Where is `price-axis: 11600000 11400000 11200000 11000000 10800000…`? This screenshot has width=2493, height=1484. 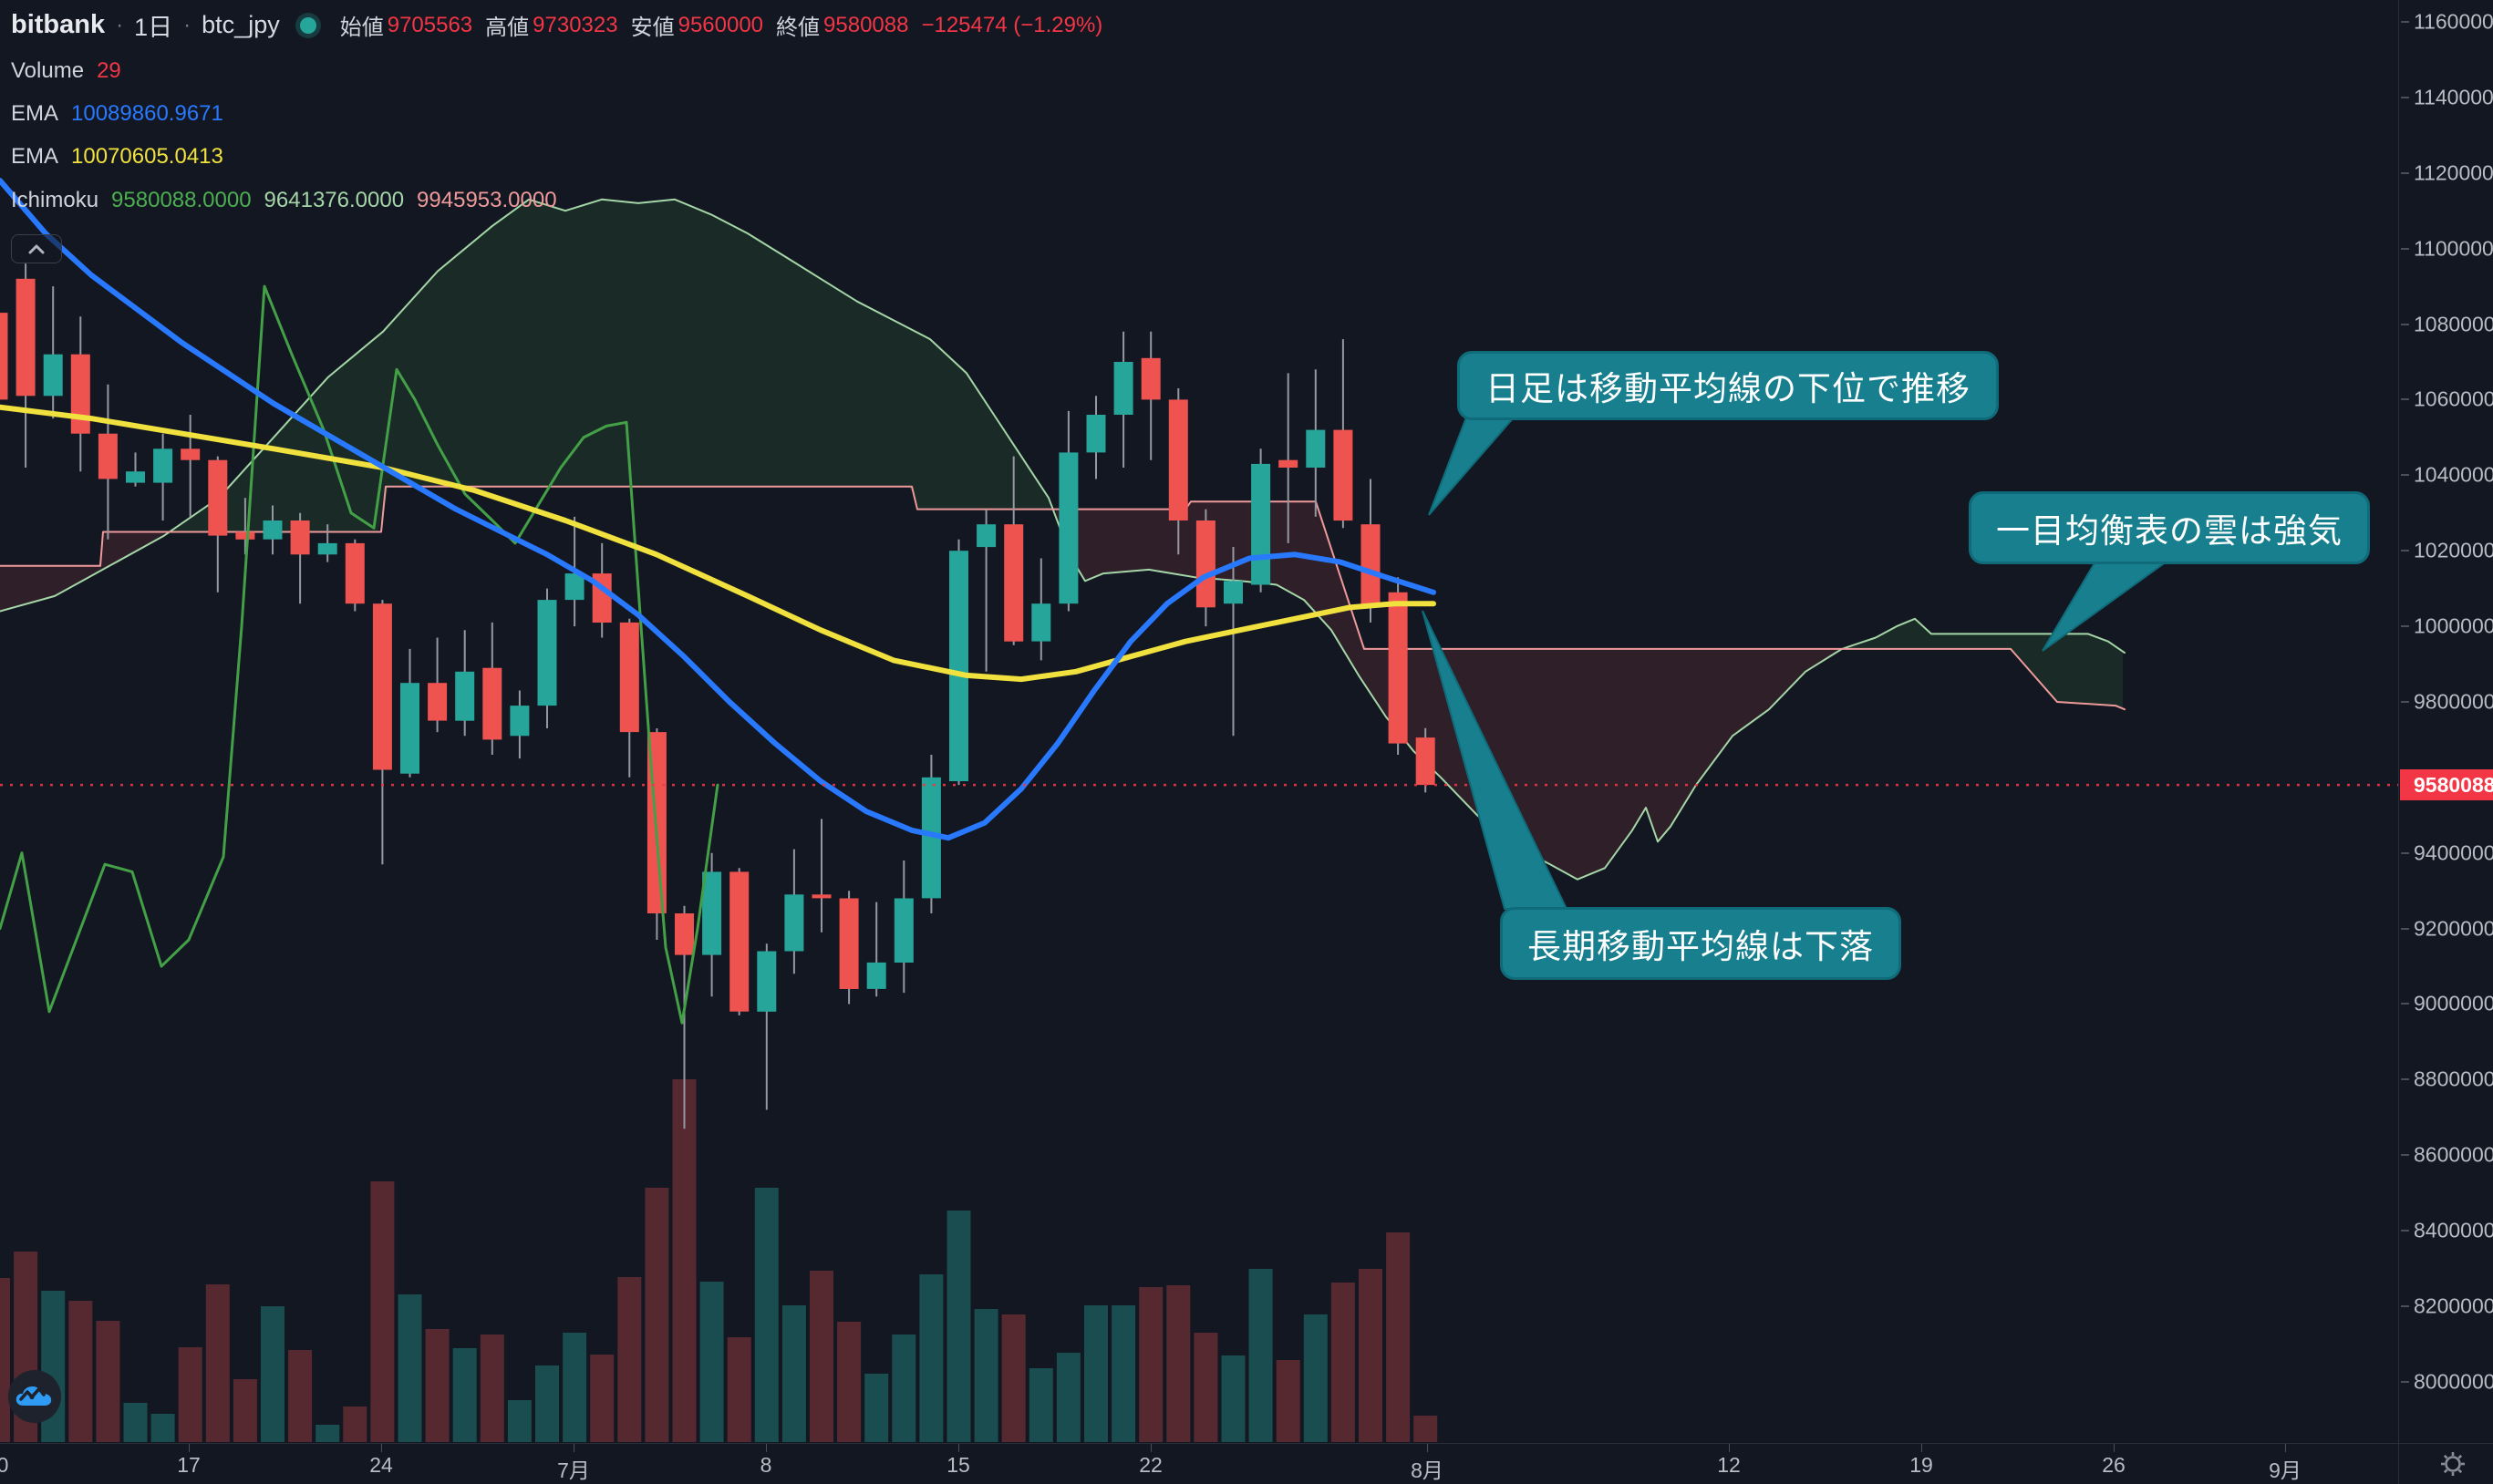 price-axis: 11600000 11400000 11200000 11000000 10800000… is located at coordinates (2446, 742).